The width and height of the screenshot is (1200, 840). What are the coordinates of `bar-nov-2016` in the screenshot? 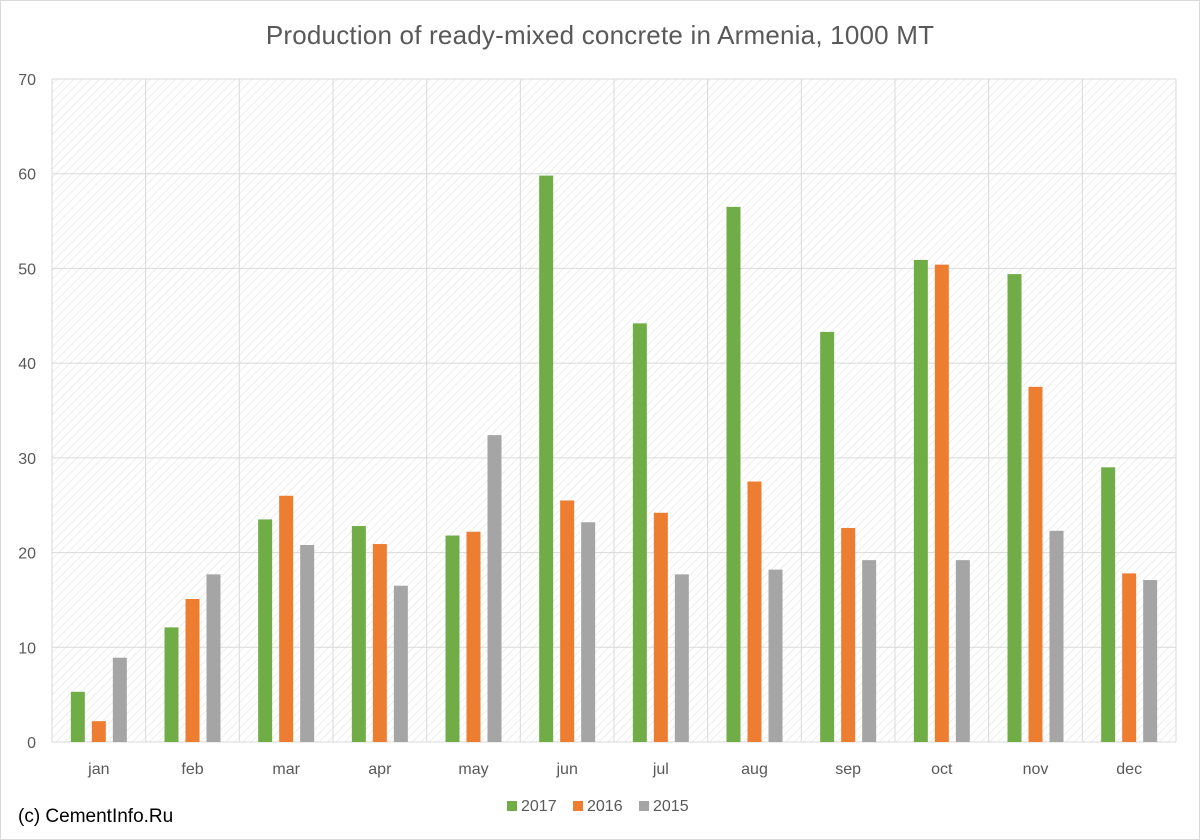 It's located at (1035, 564).